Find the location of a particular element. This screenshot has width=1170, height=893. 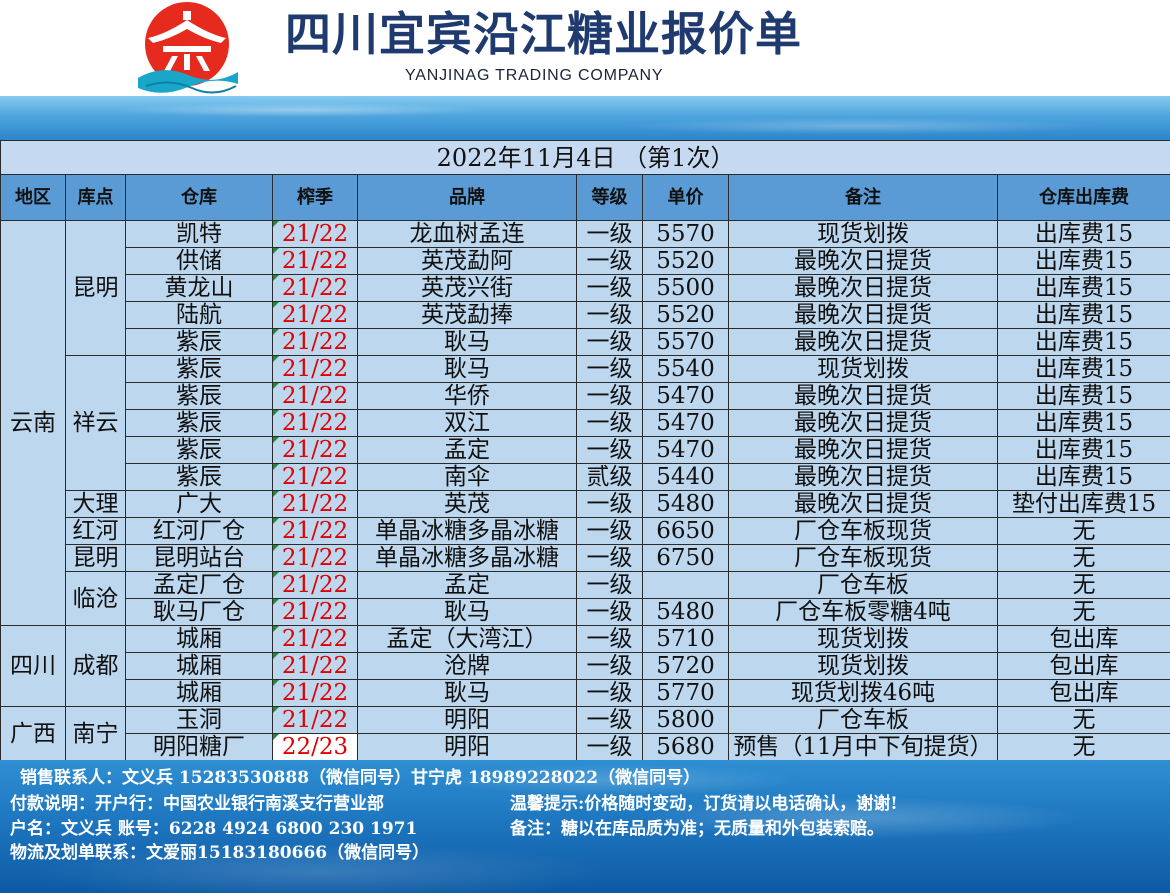

table-row: 广西 南宁 玉洞 21/22 明阳 一级 5800 厂仓车板无 is located at coordinates (585, 733).